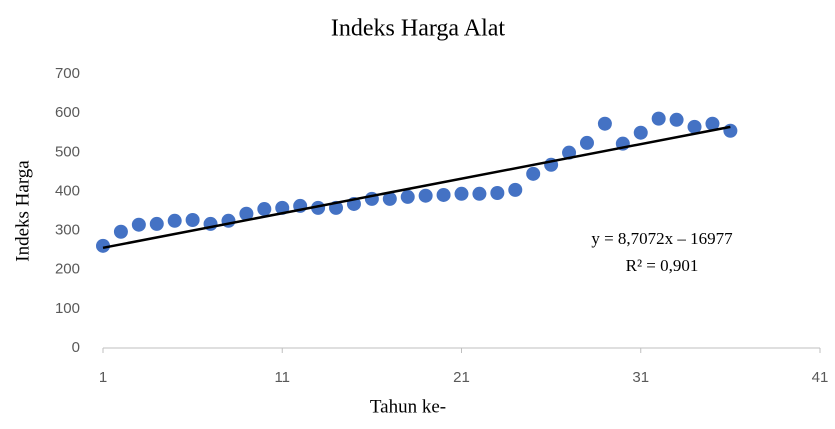  Describe the element at coordinates (408, 406) in the screenshot. I see `x-axis-label: Tahun ke-` at that location.